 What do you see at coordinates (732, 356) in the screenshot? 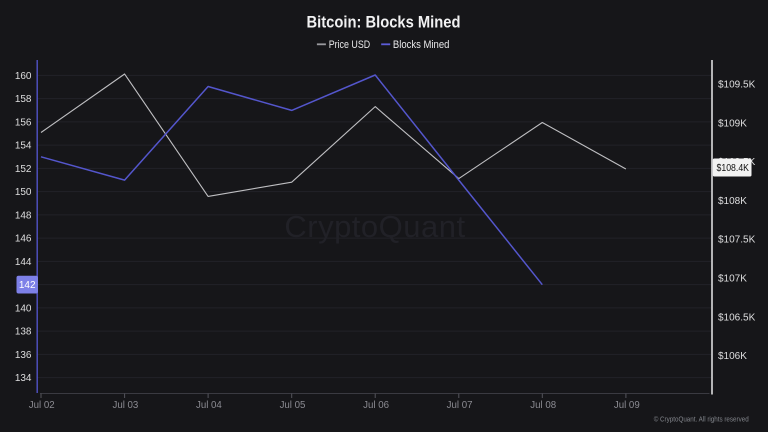
I see `svg-text: $106K` at bounding box center [732, 356].